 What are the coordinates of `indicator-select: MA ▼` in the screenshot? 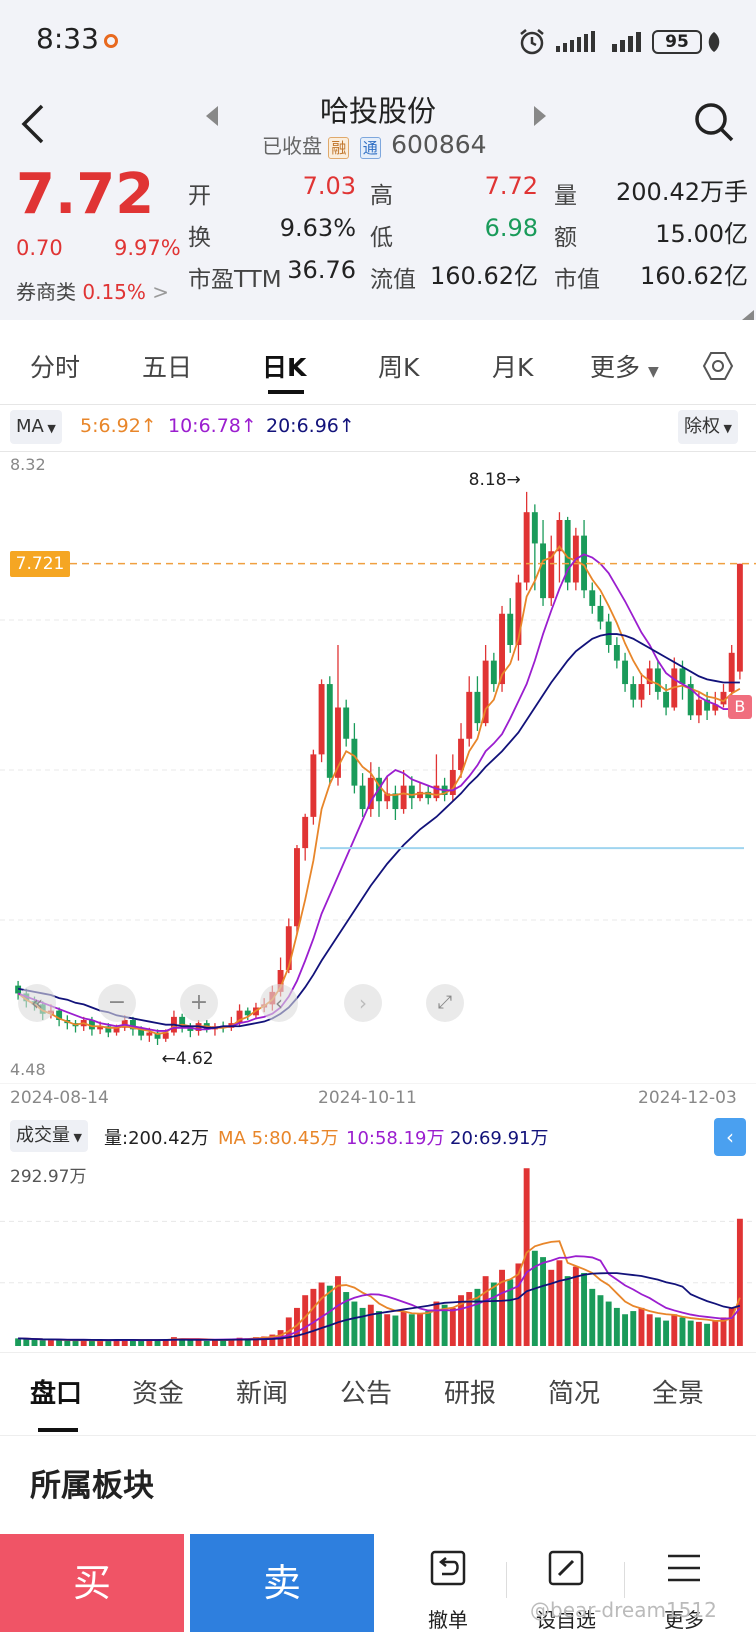 It's located at (36, 427).